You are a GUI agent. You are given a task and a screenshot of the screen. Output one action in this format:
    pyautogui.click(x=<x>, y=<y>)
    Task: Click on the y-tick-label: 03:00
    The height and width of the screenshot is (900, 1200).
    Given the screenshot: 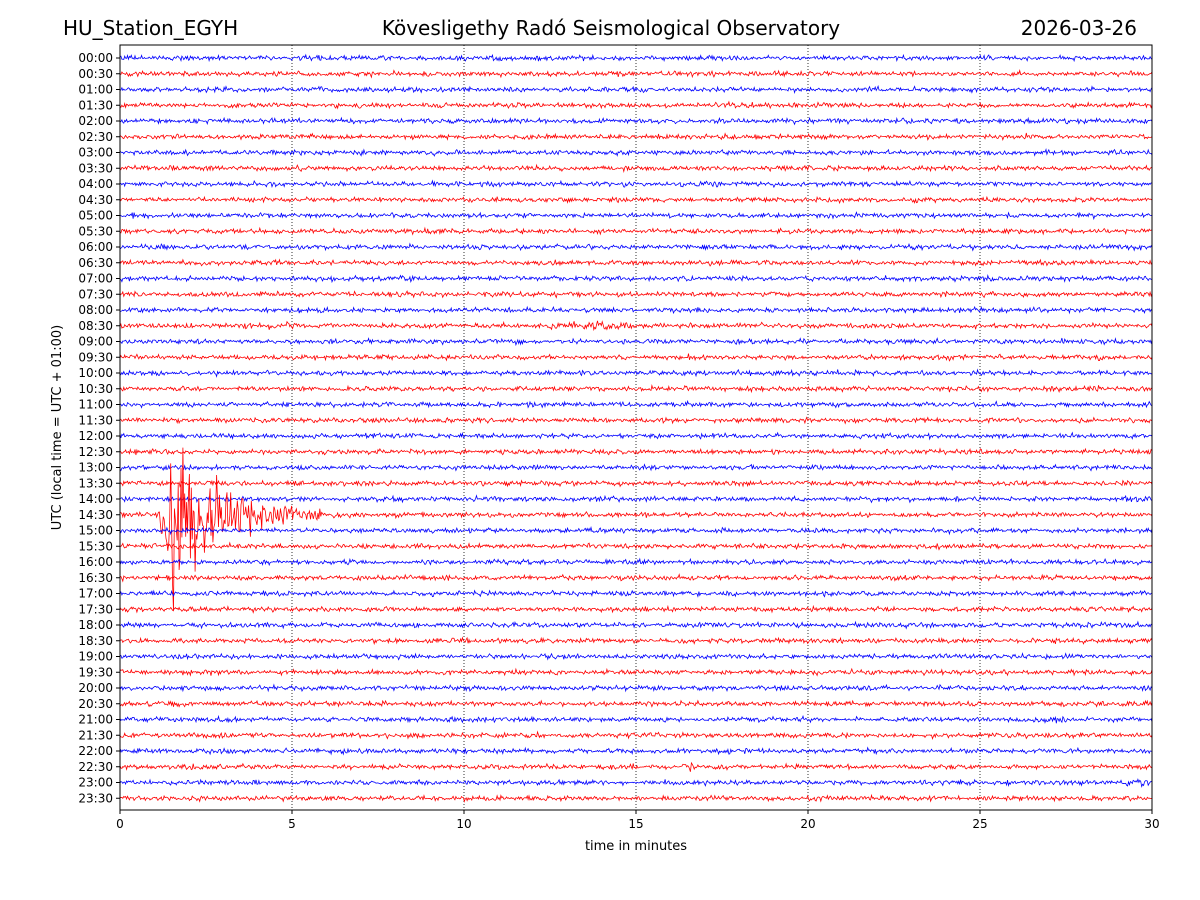 What is the action you would take?
    pyautogui.click(x=95, y=153)
    